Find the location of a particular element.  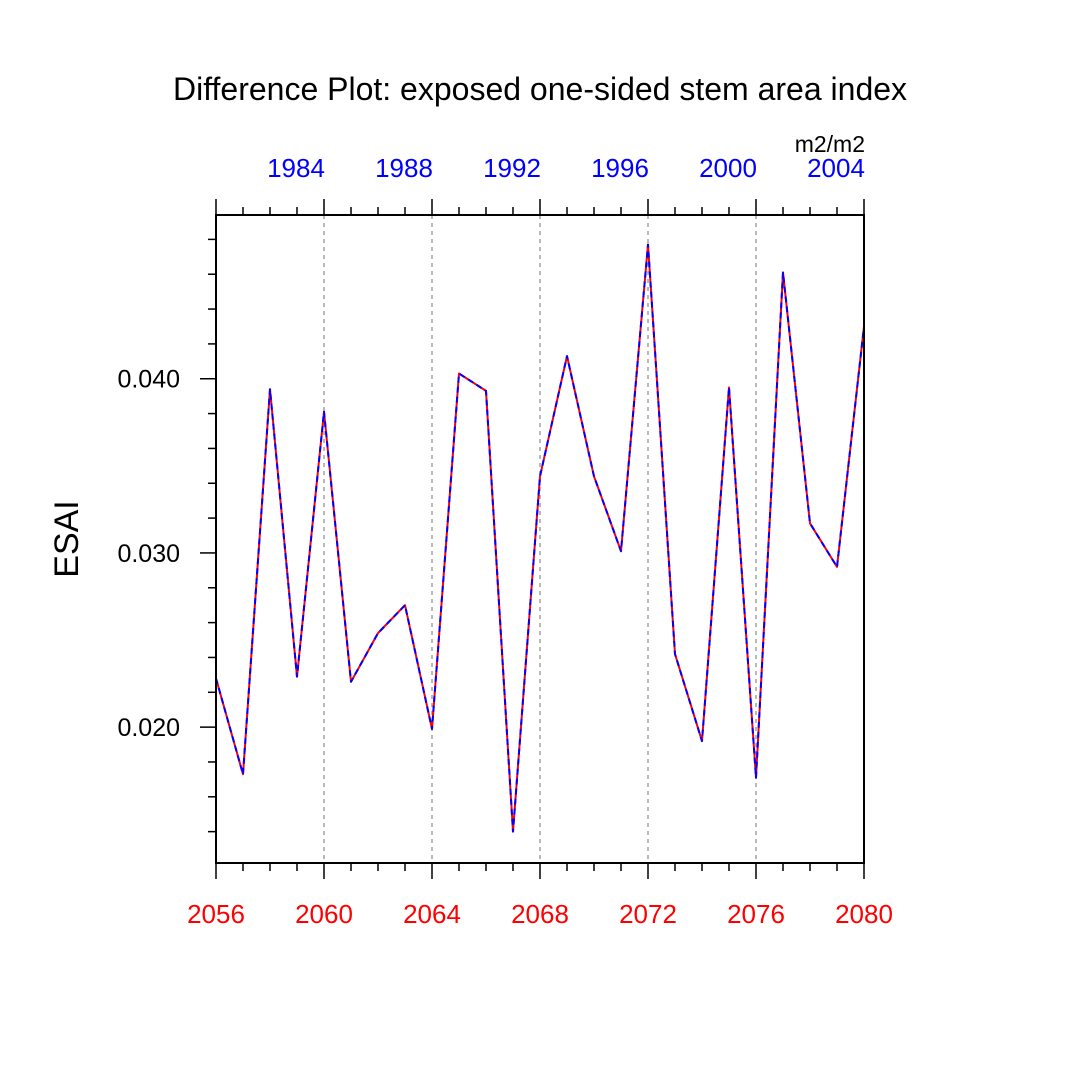

x-top-label-2004: 2004 is located at coordinates (836, 168).